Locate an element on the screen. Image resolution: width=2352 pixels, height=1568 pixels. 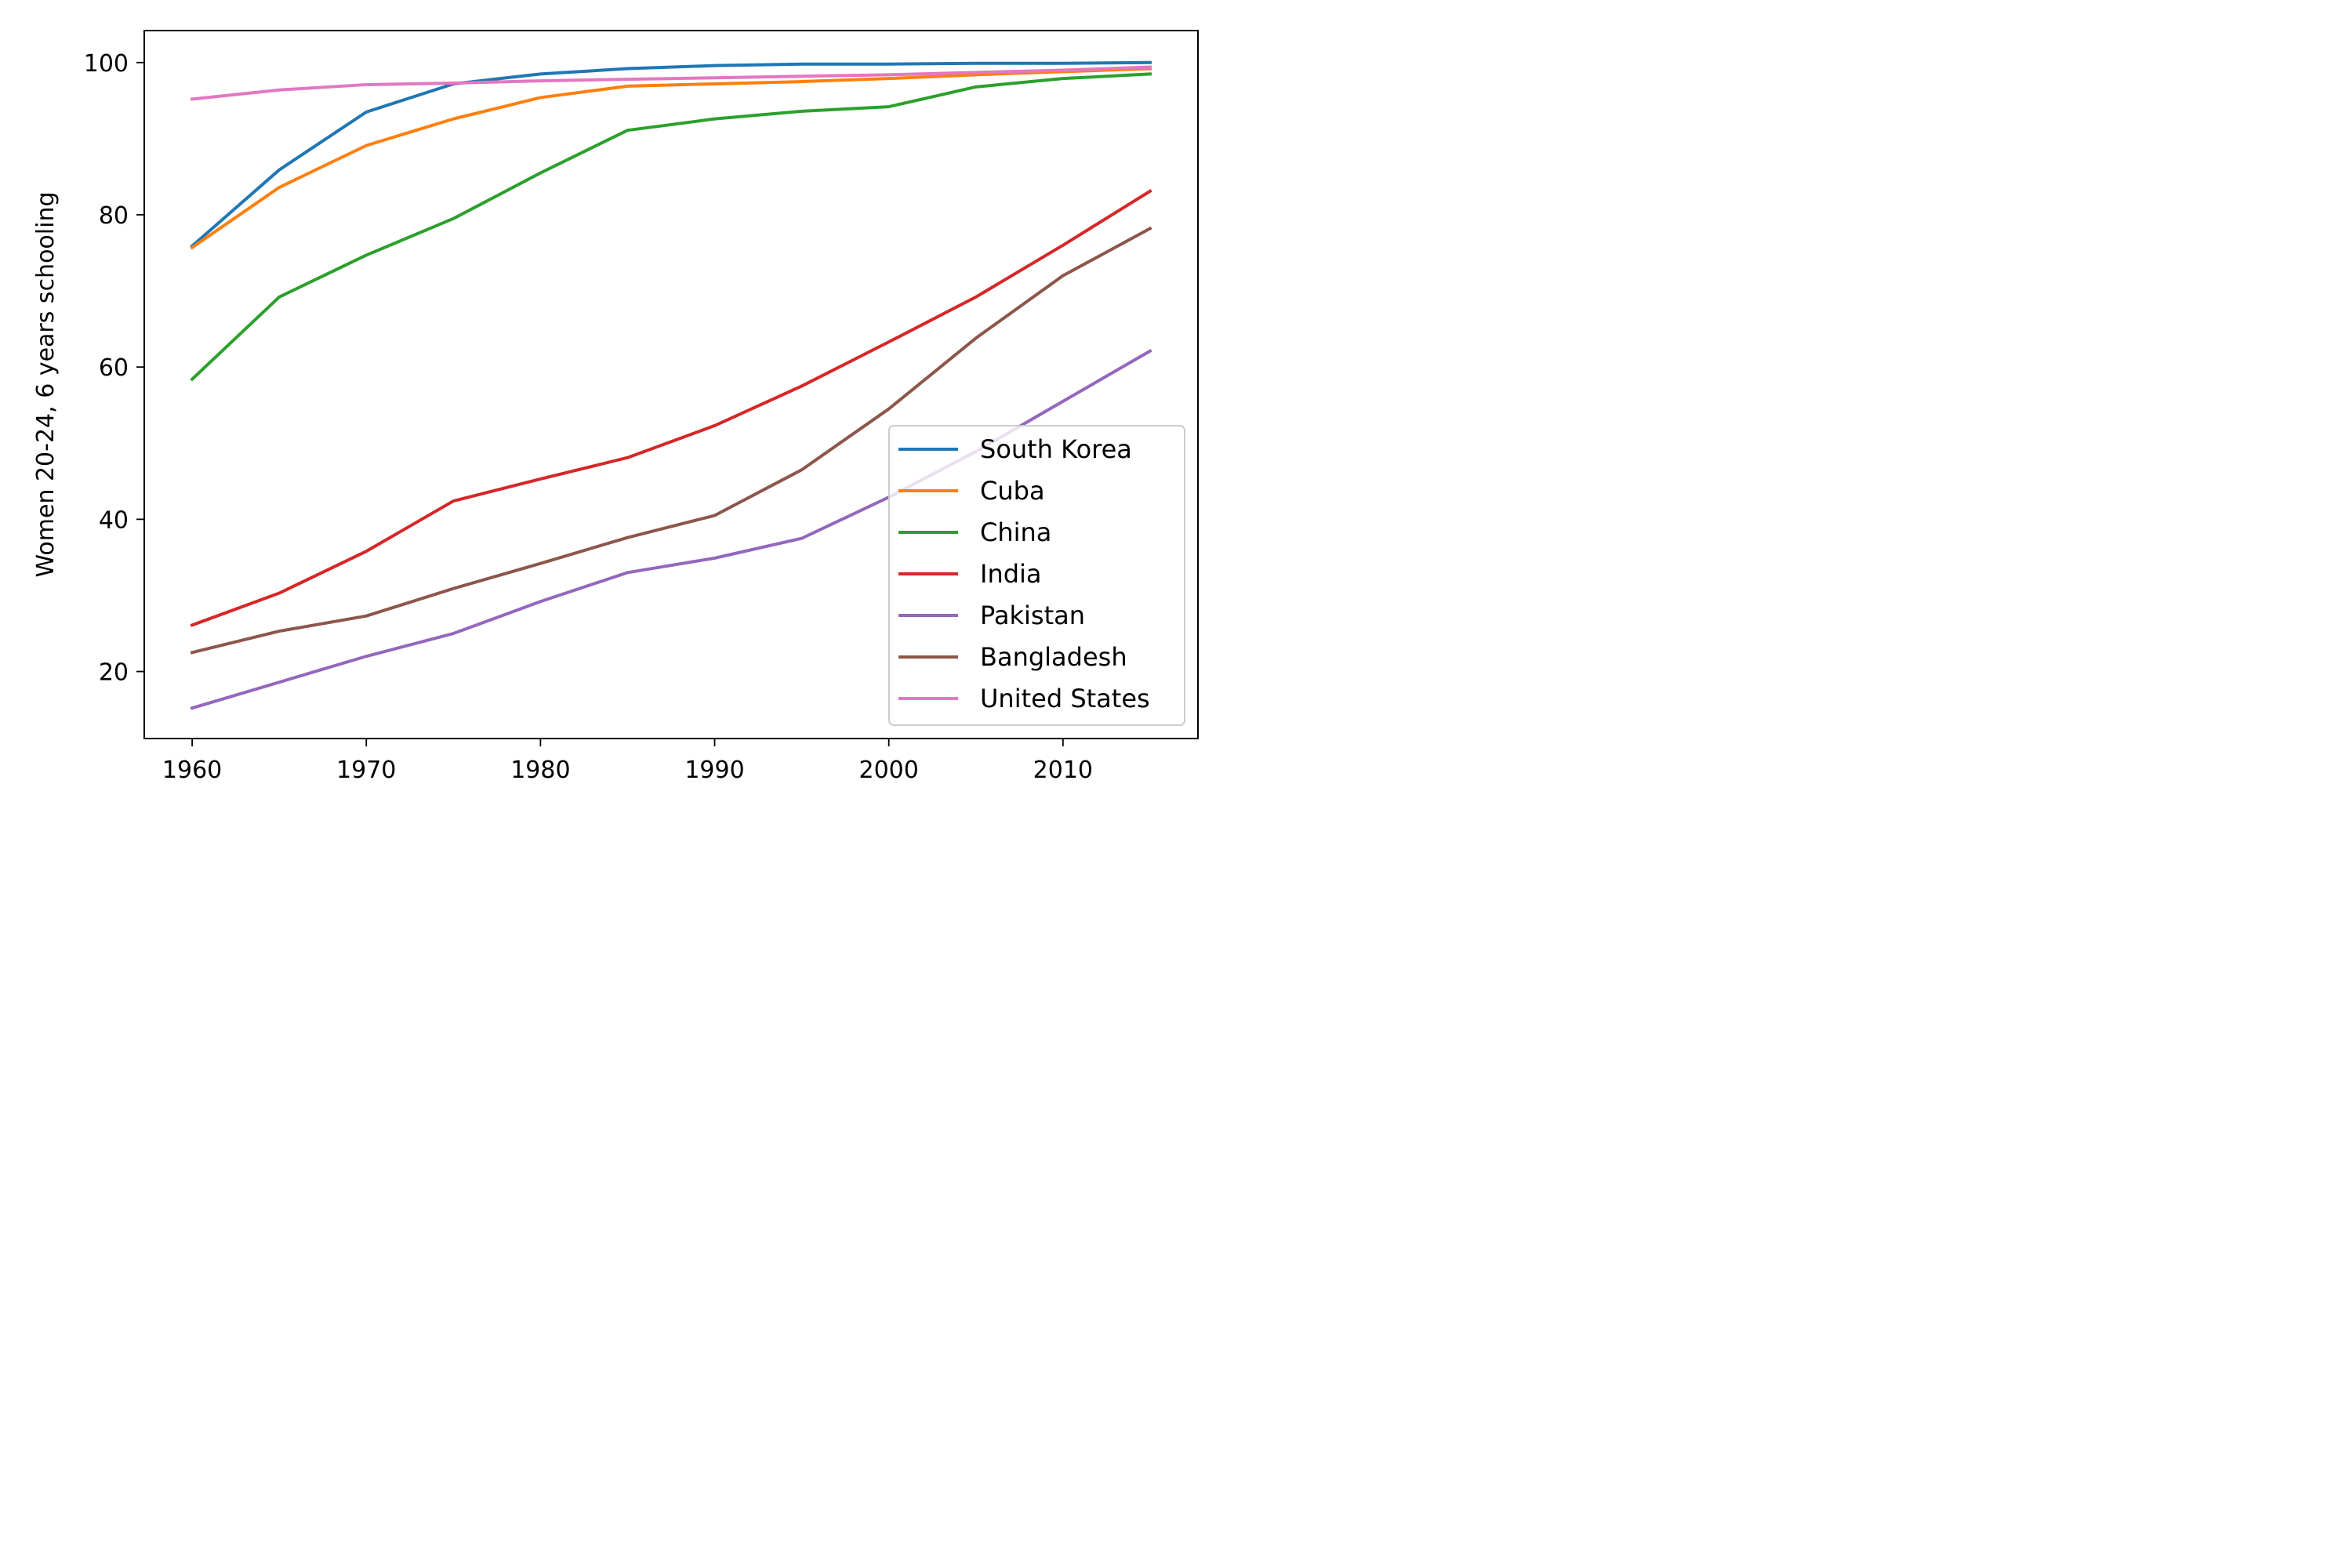
legend-label: Cuba is located at coordinates (1012, 491).